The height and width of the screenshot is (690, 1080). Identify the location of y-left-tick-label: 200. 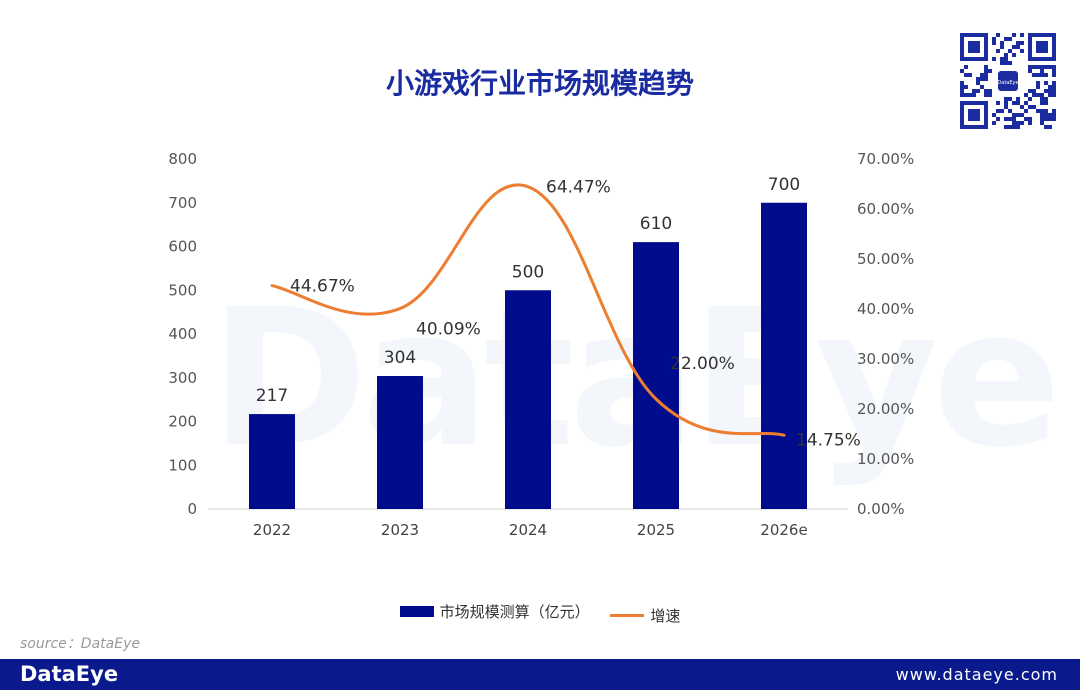
(182, 422).